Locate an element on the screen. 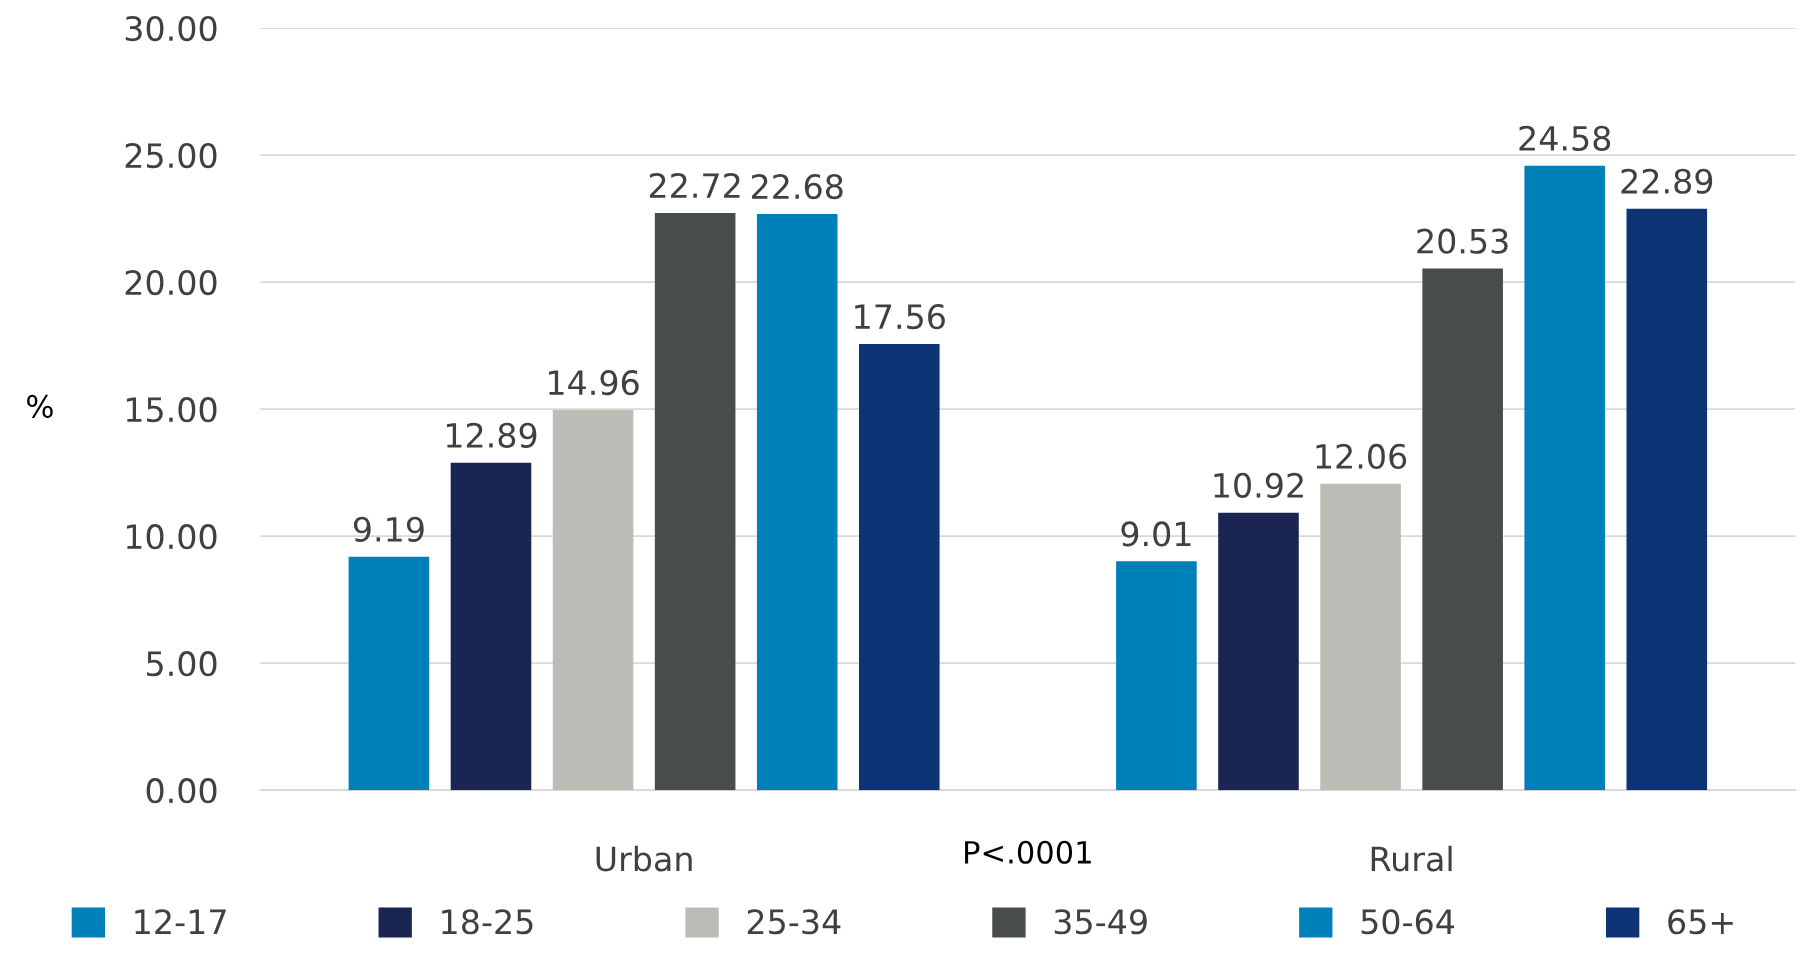  y-tick-label: 5.00 is located at coordinates (182, 664).